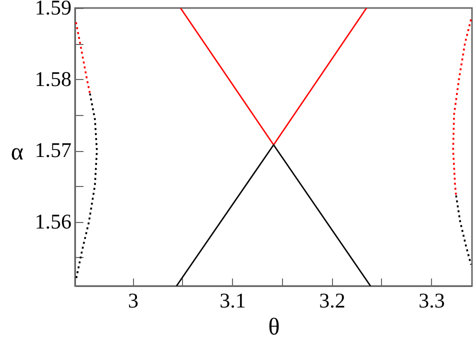 The image size is (474, 340). I want to click on y-tick-label: 1.59, so click(53, 10).